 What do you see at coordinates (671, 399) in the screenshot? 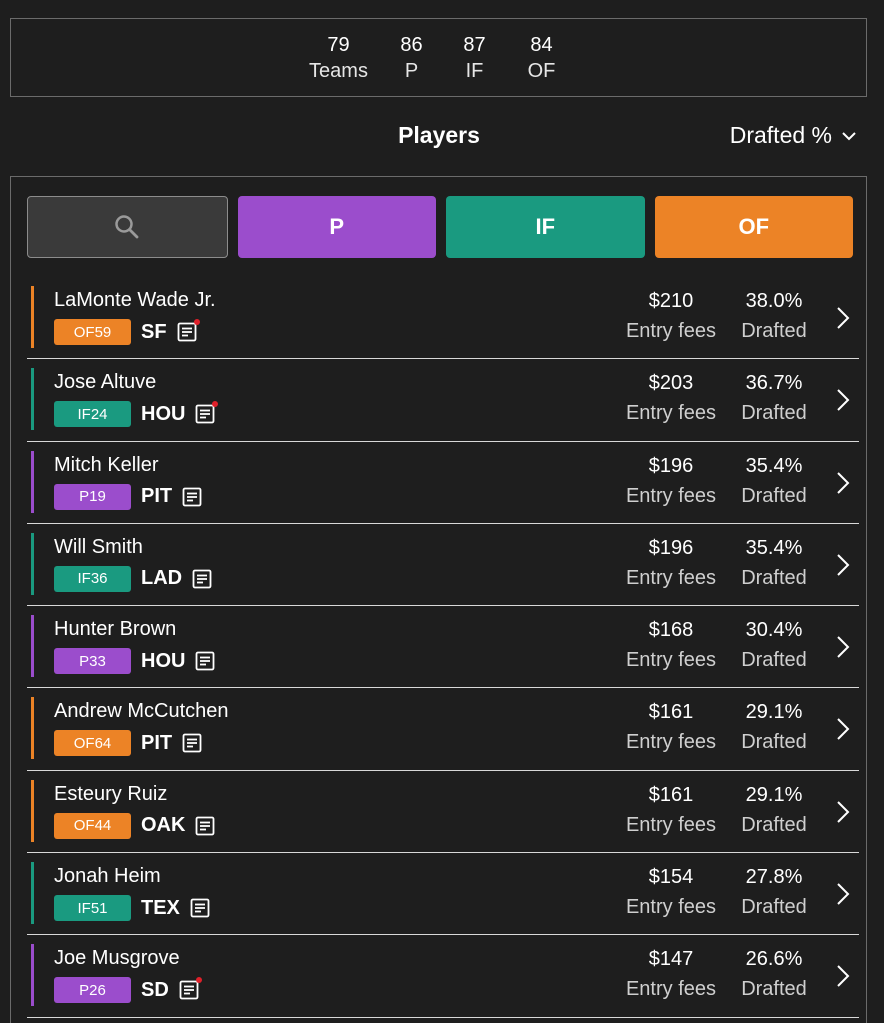
I see `entry-fees: $203 Entry fees` at bounding box center [671, 399].